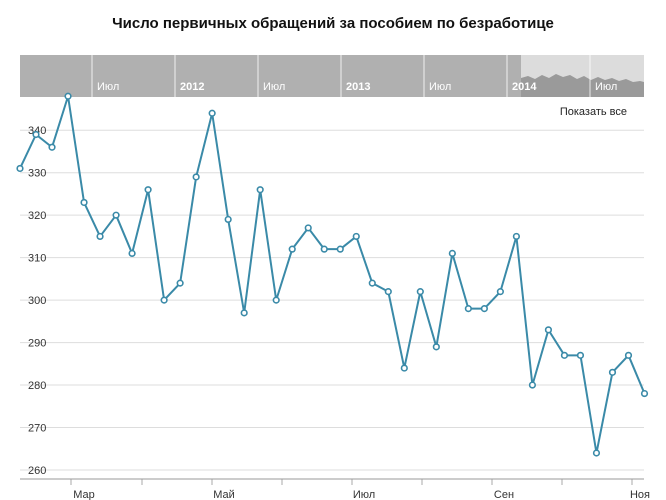 This screenshot has height=500, width=666. Describe the element at coordinates (640, 494) in the screenshot. I see `x-tick-label: Ноя` at that location.